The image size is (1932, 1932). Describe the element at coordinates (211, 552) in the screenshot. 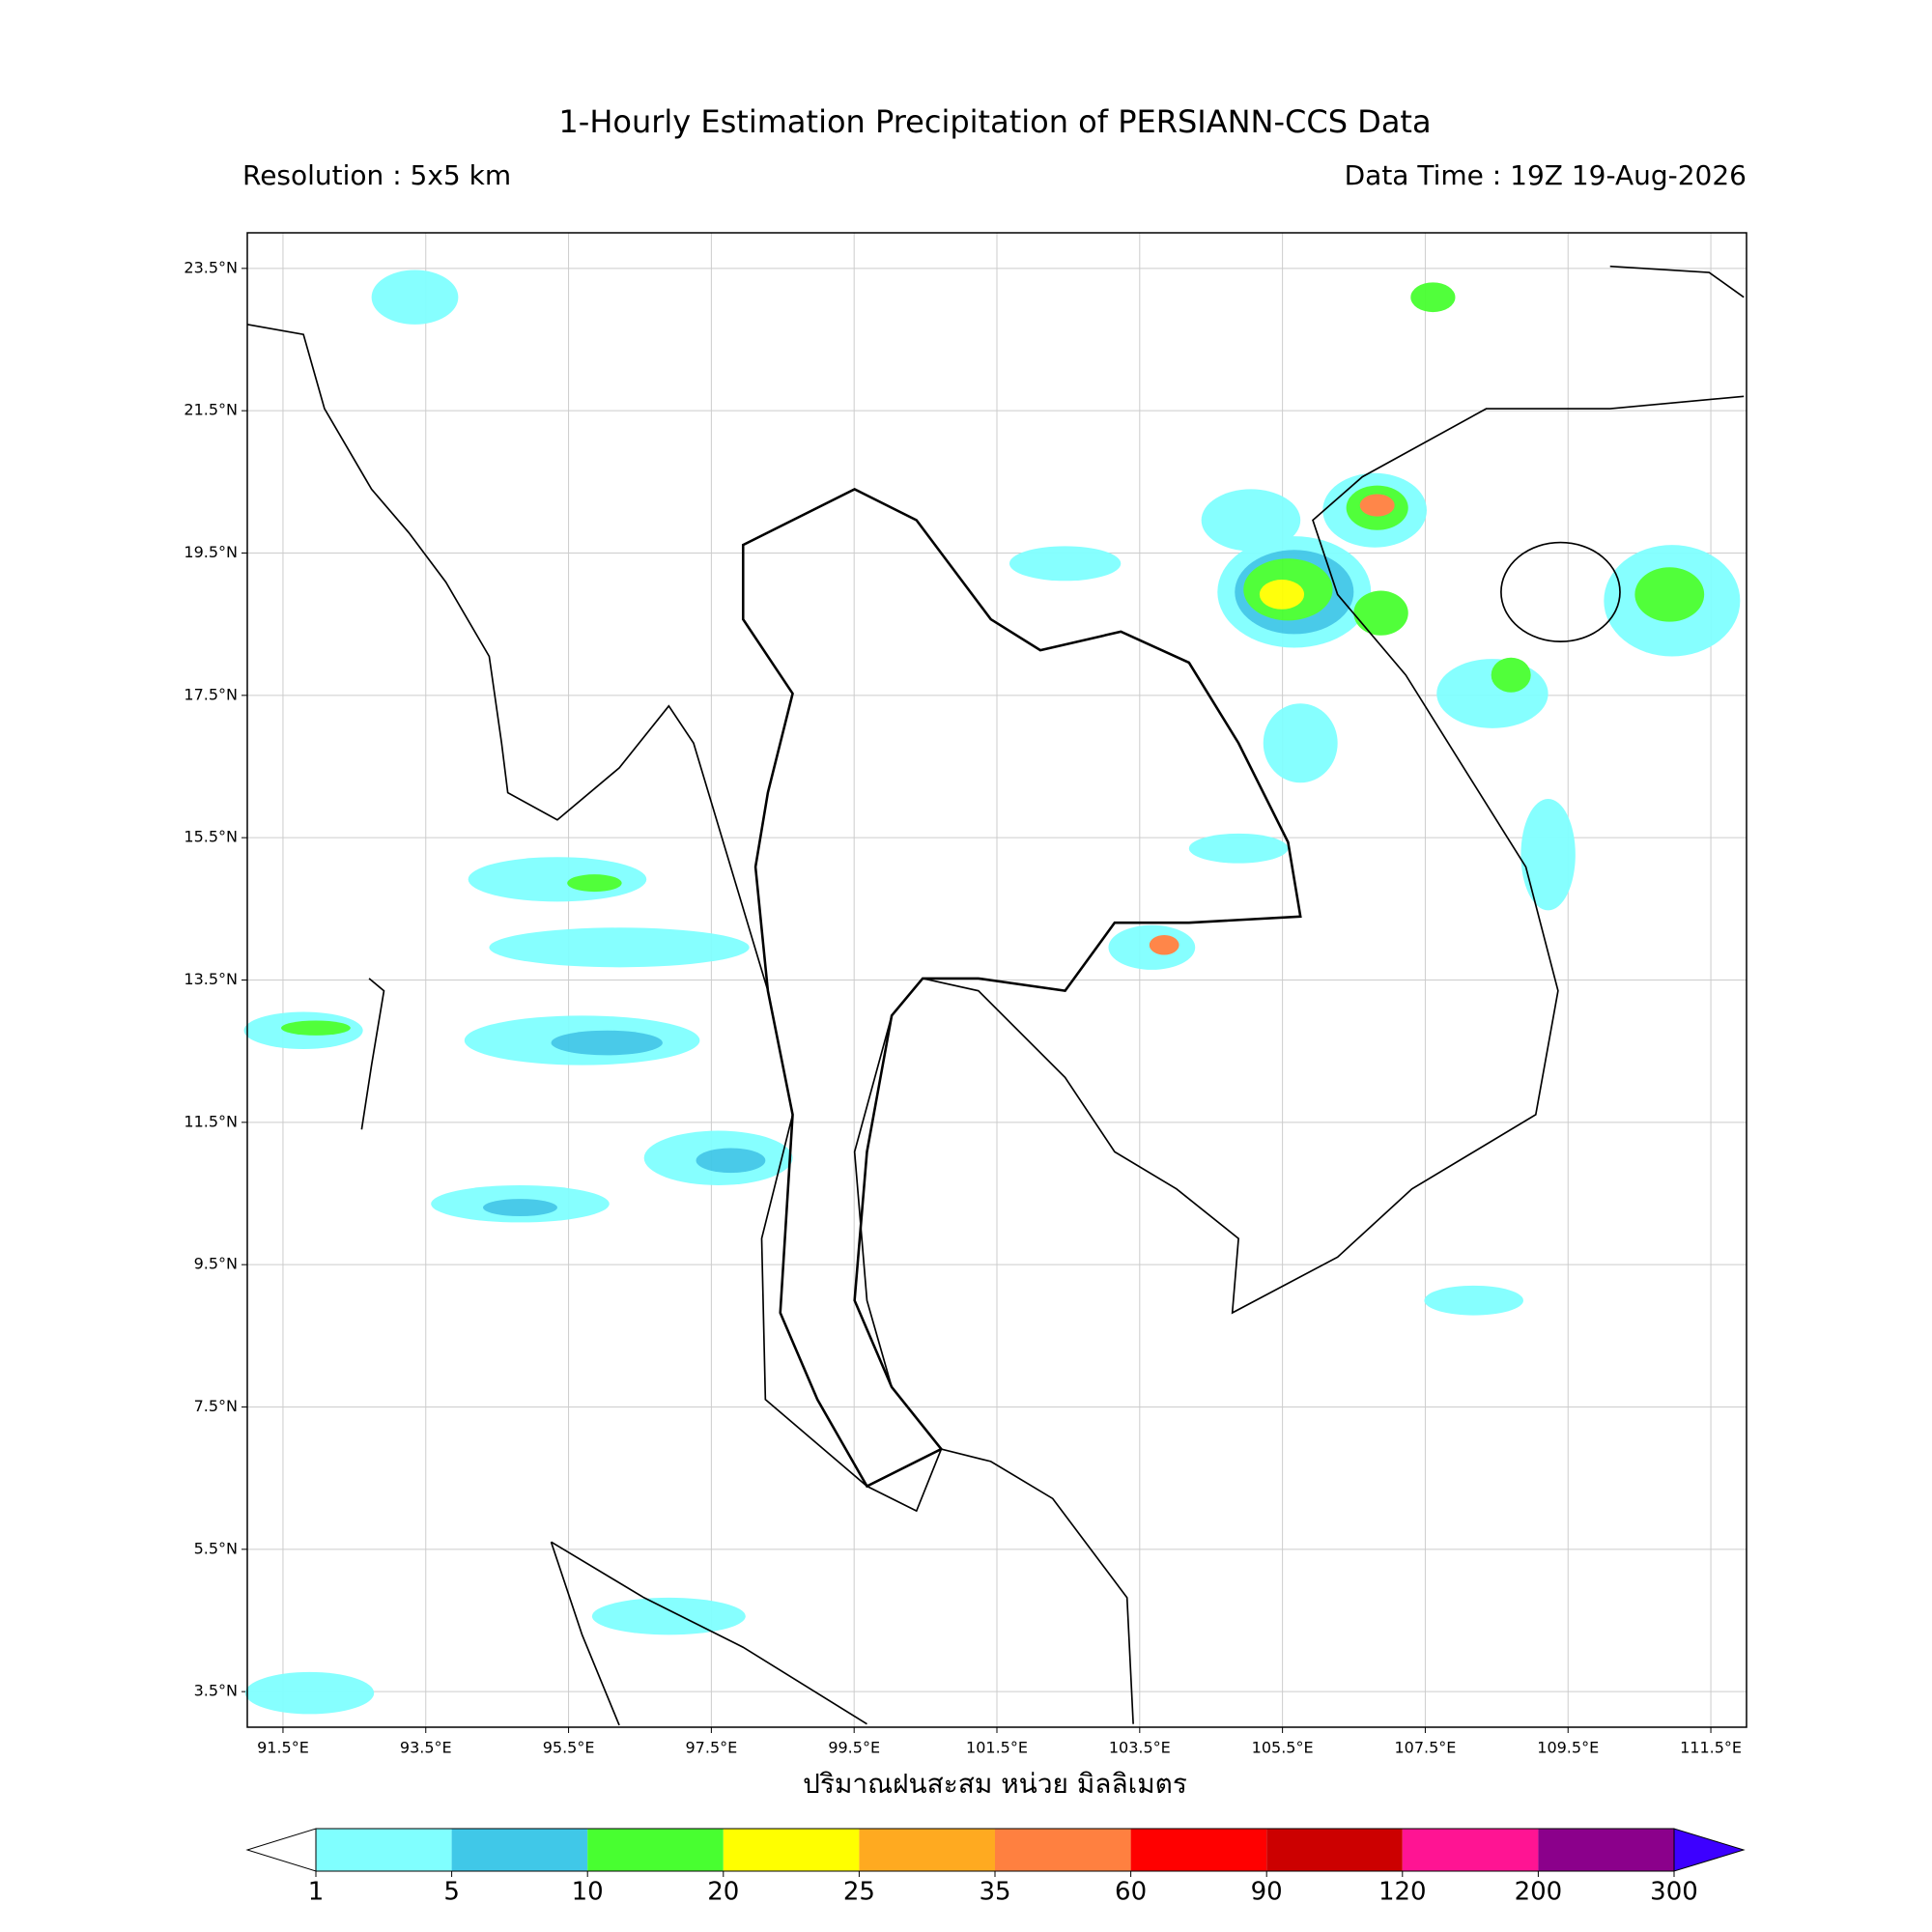

I see `lat-tick-label: 19.5°N` at that location.